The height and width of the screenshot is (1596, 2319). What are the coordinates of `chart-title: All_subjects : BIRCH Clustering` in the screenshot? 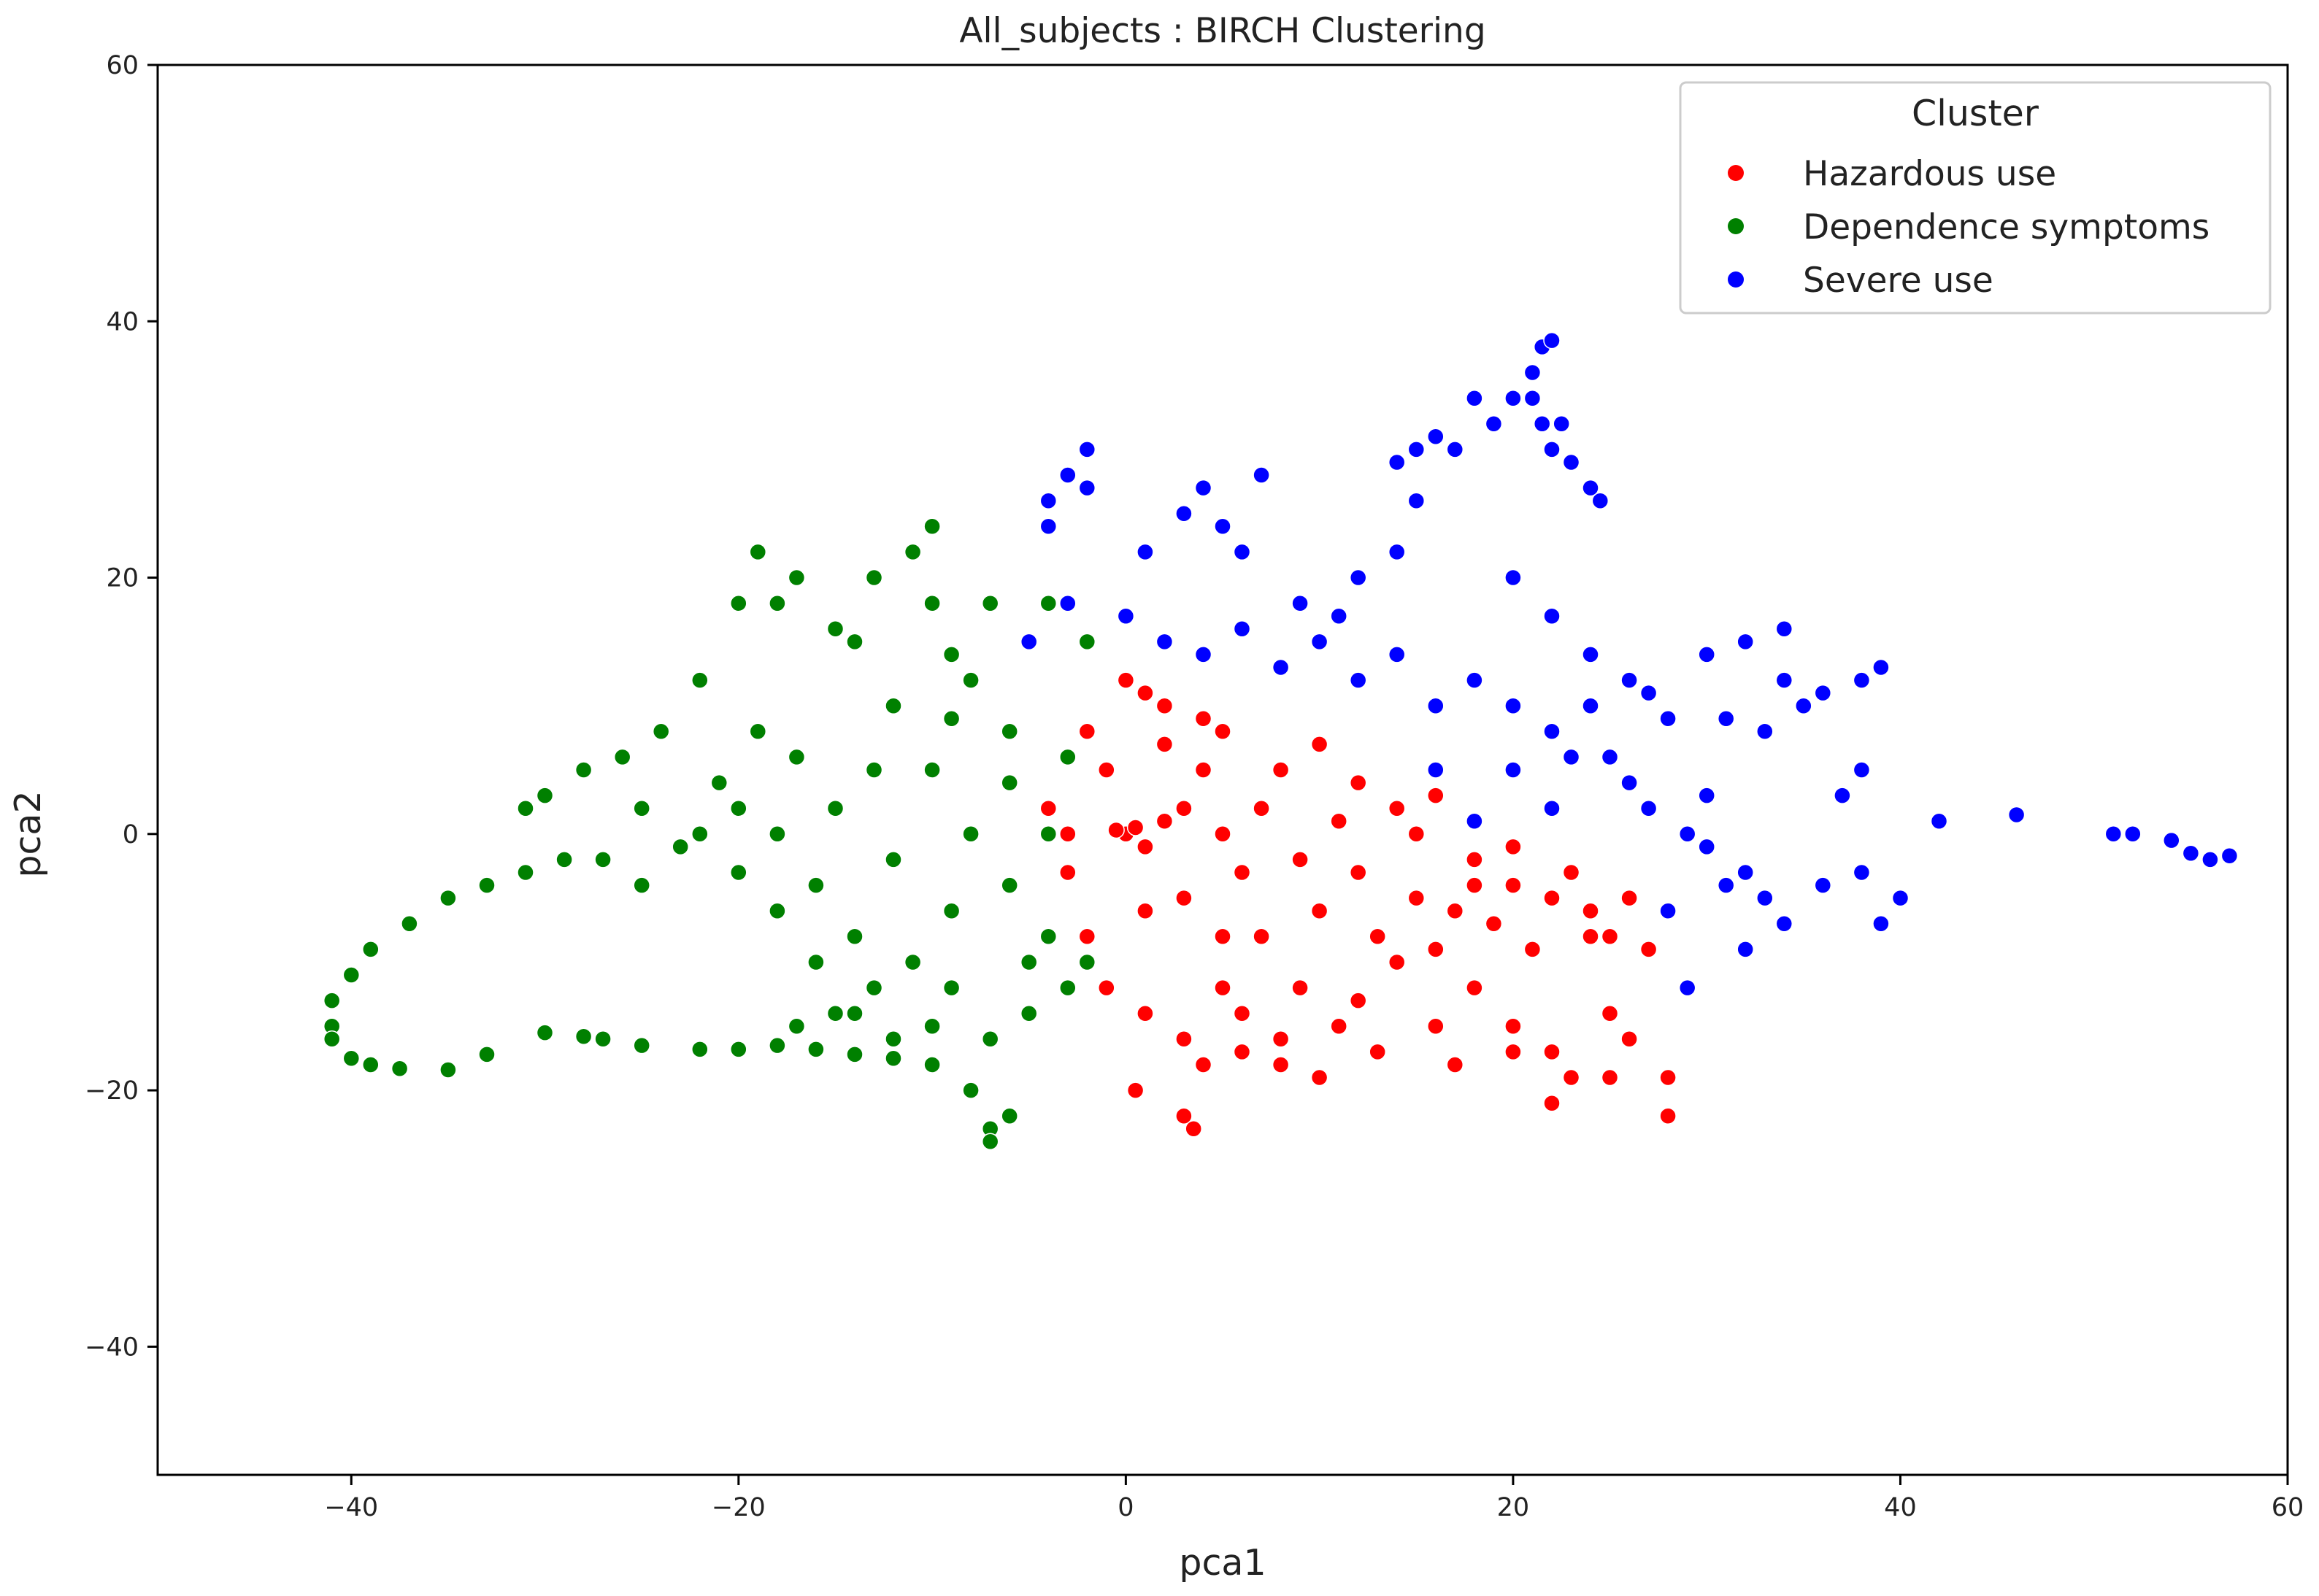 It's located at (1222, 31).